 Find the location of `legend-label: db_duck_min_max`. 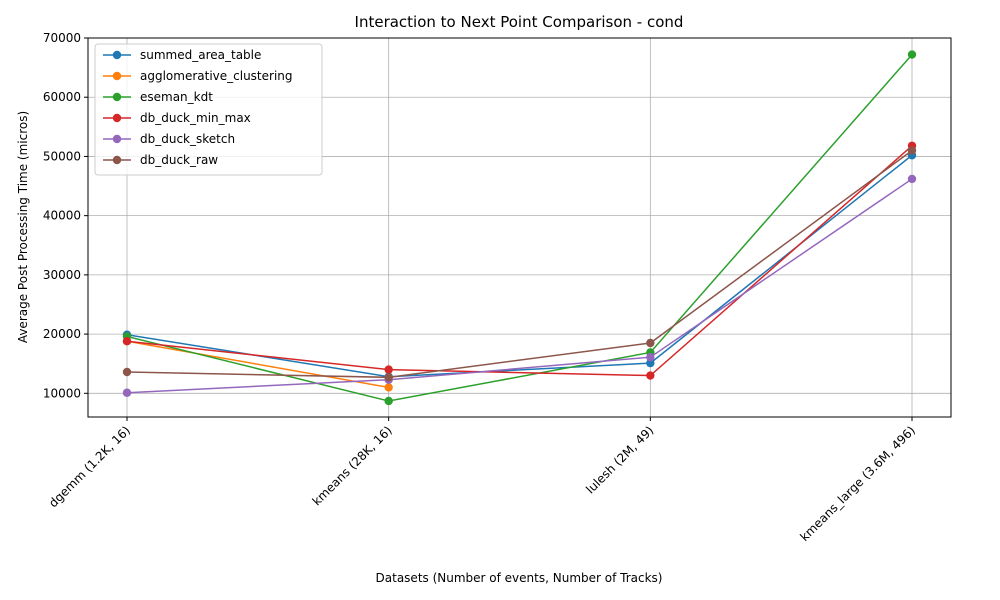

legend-label: db_duck_min_max is located at coordinates (195, 118).